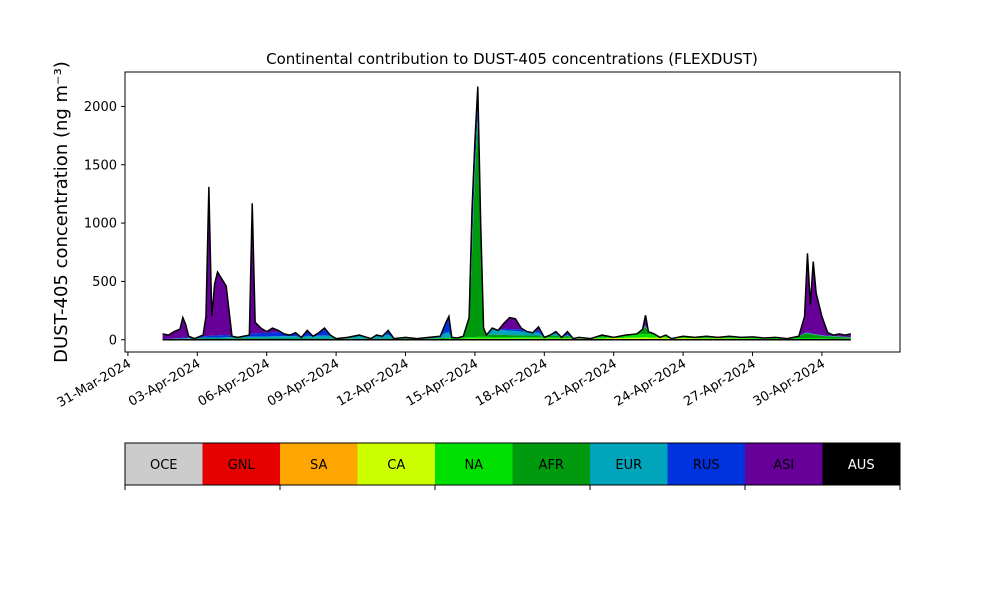  I want to click on legend-swatch-eur, so click(629, 464).